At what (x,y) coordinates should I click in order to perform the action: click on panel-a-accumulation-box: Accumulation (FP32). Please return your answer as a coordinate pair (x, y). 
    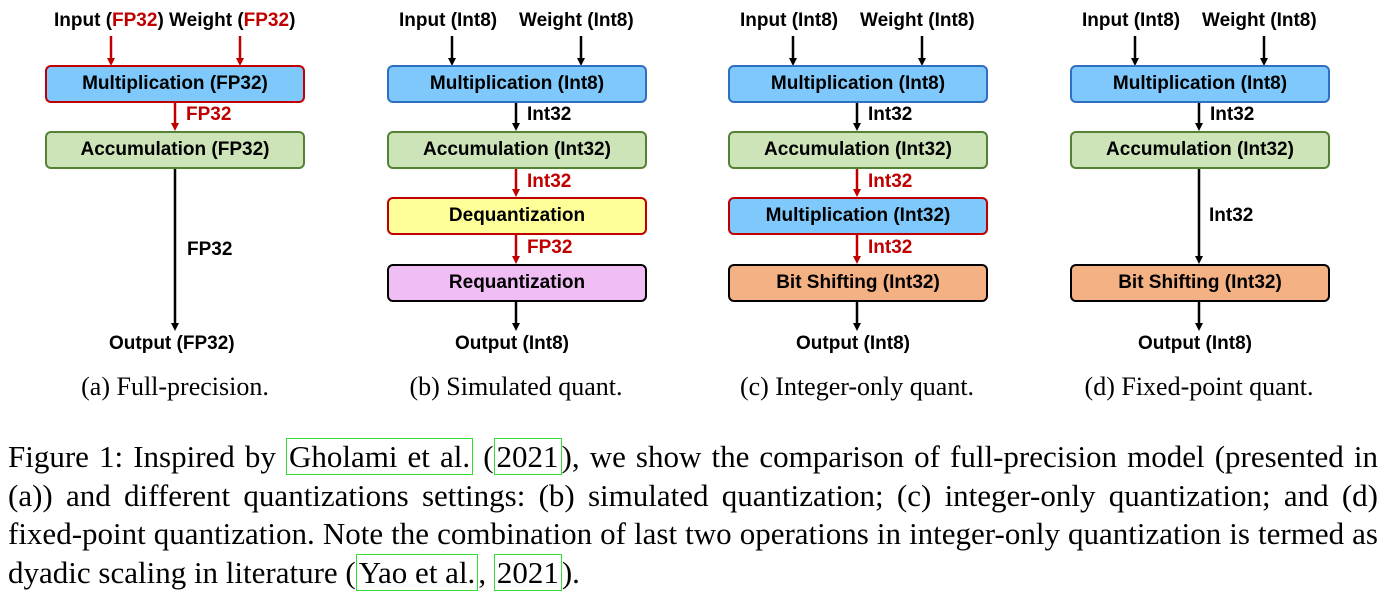
    Looking at the image, I should click on (175, 150).